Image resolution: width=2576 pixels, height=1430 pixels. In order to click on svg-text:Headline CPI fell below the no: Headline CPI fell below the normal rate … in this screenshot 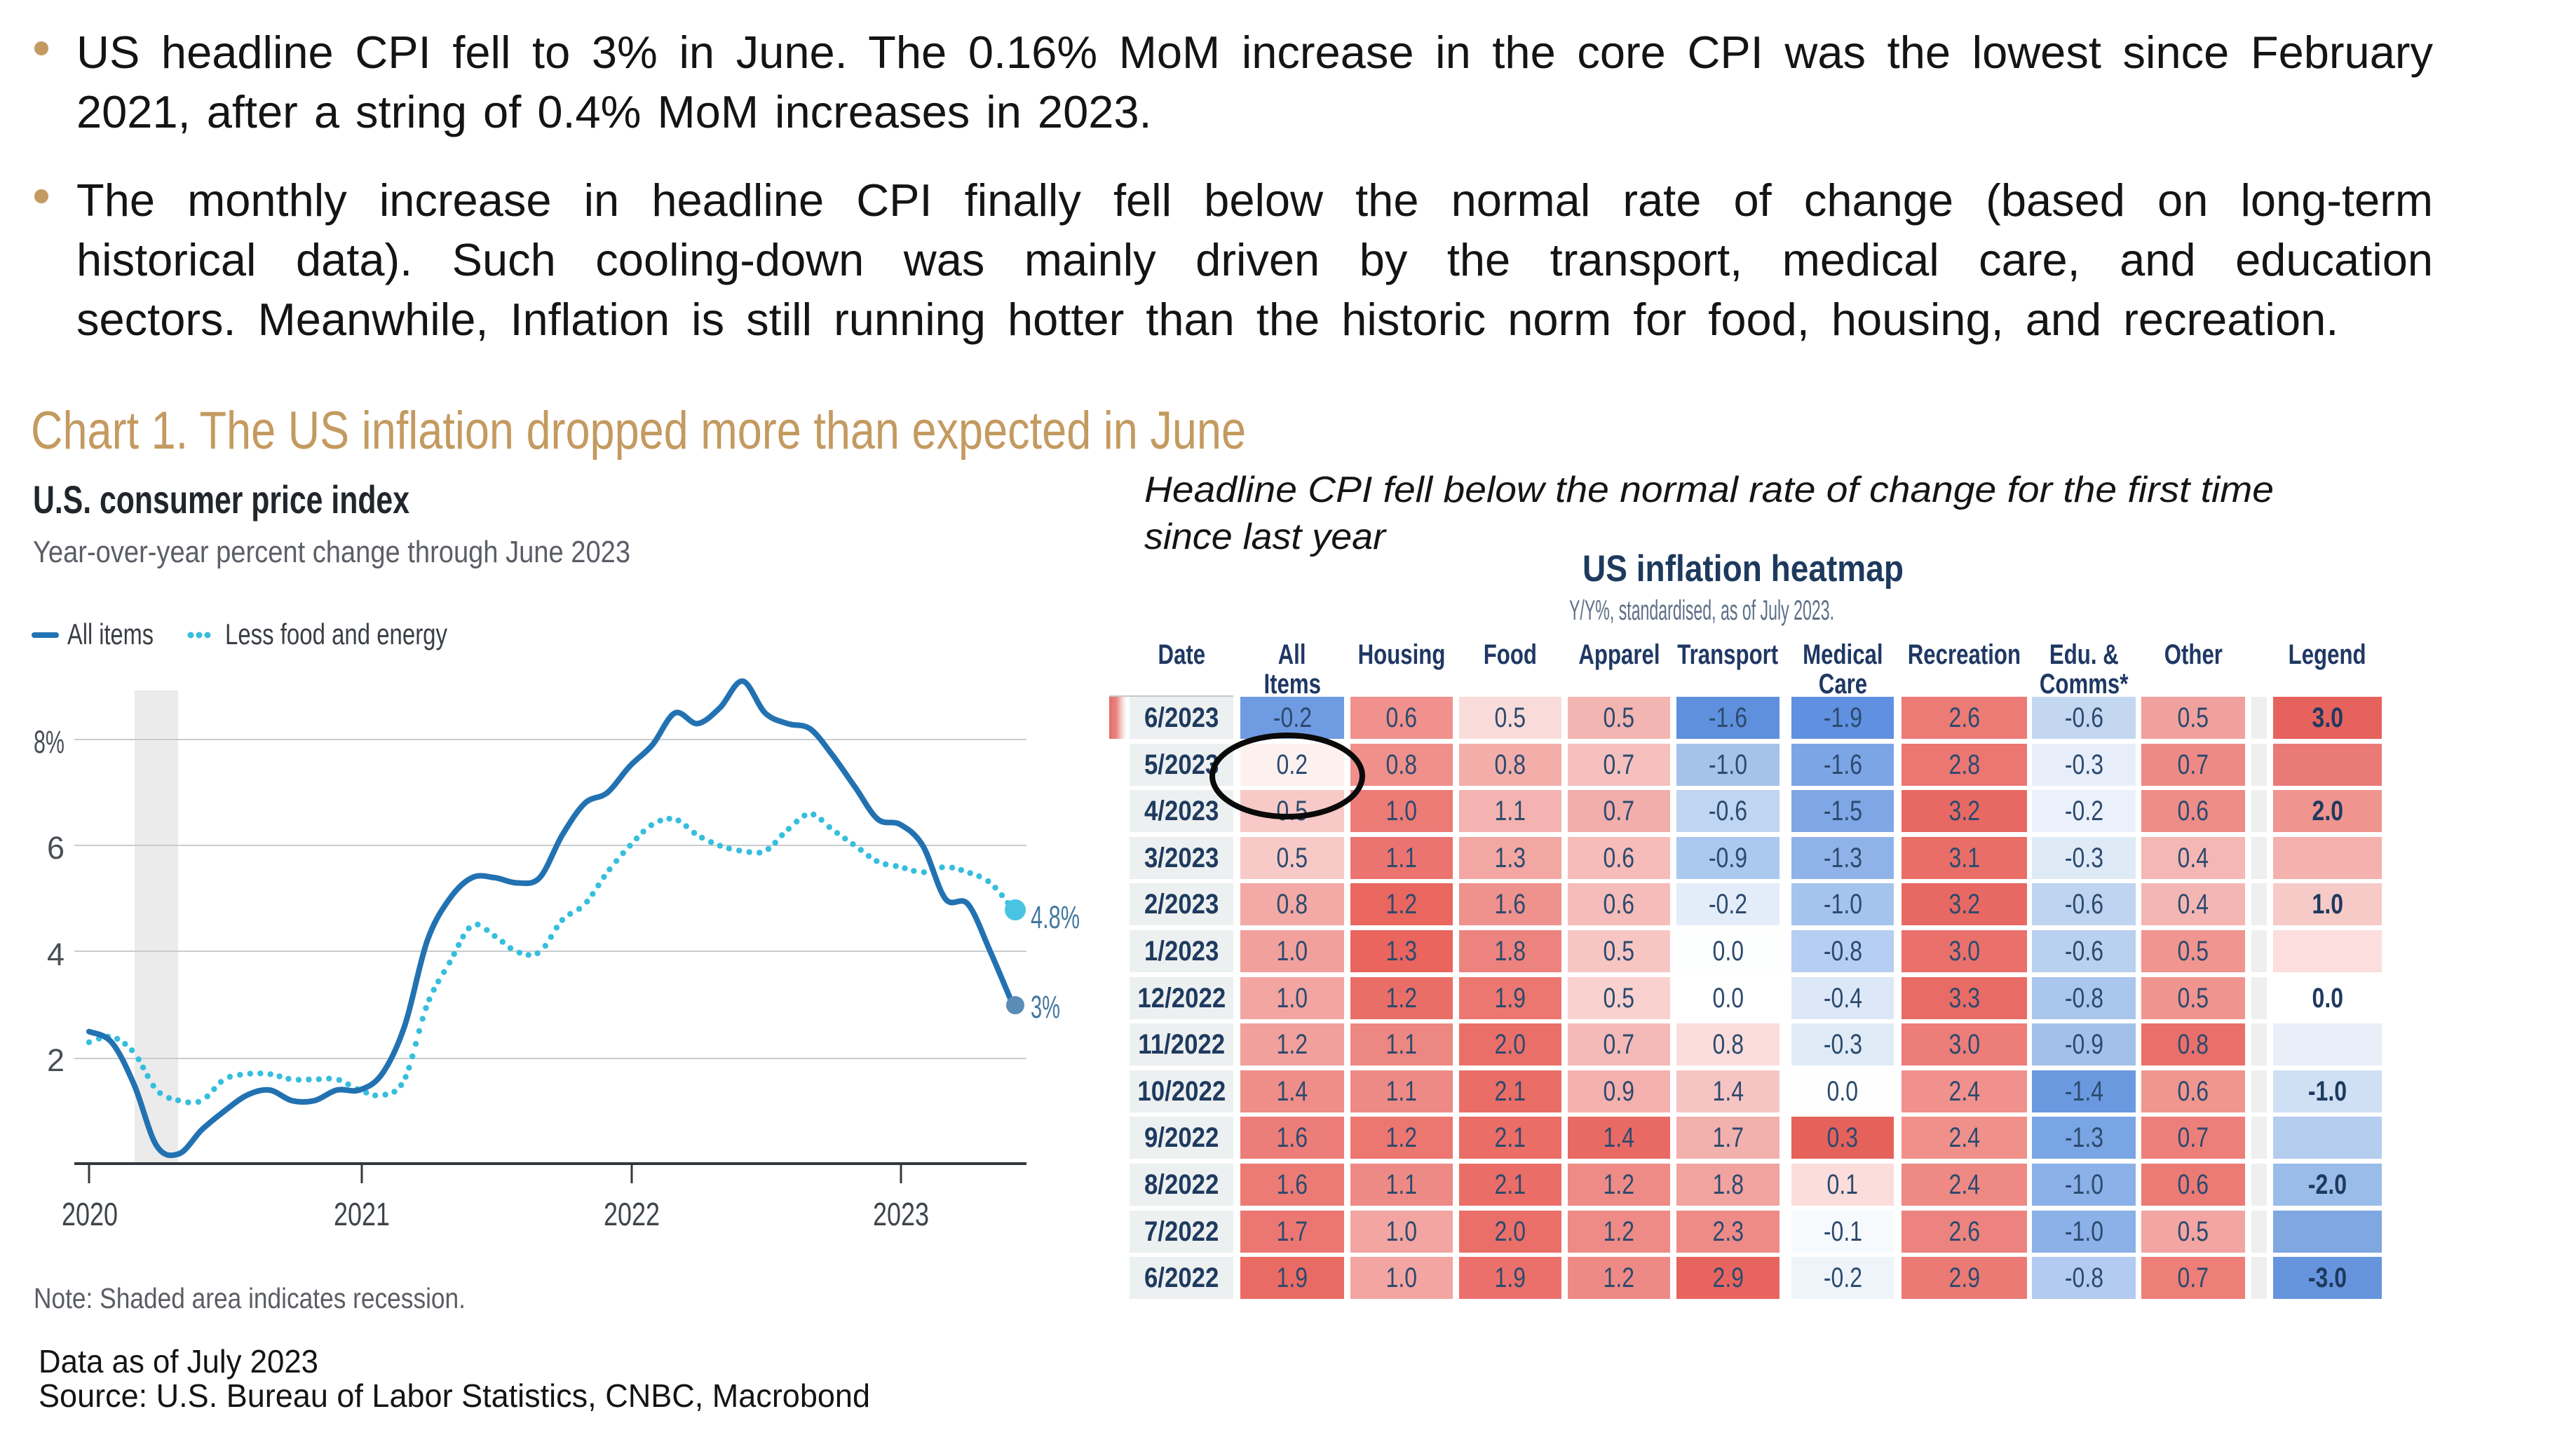, I will do `click(1709, 490)`.